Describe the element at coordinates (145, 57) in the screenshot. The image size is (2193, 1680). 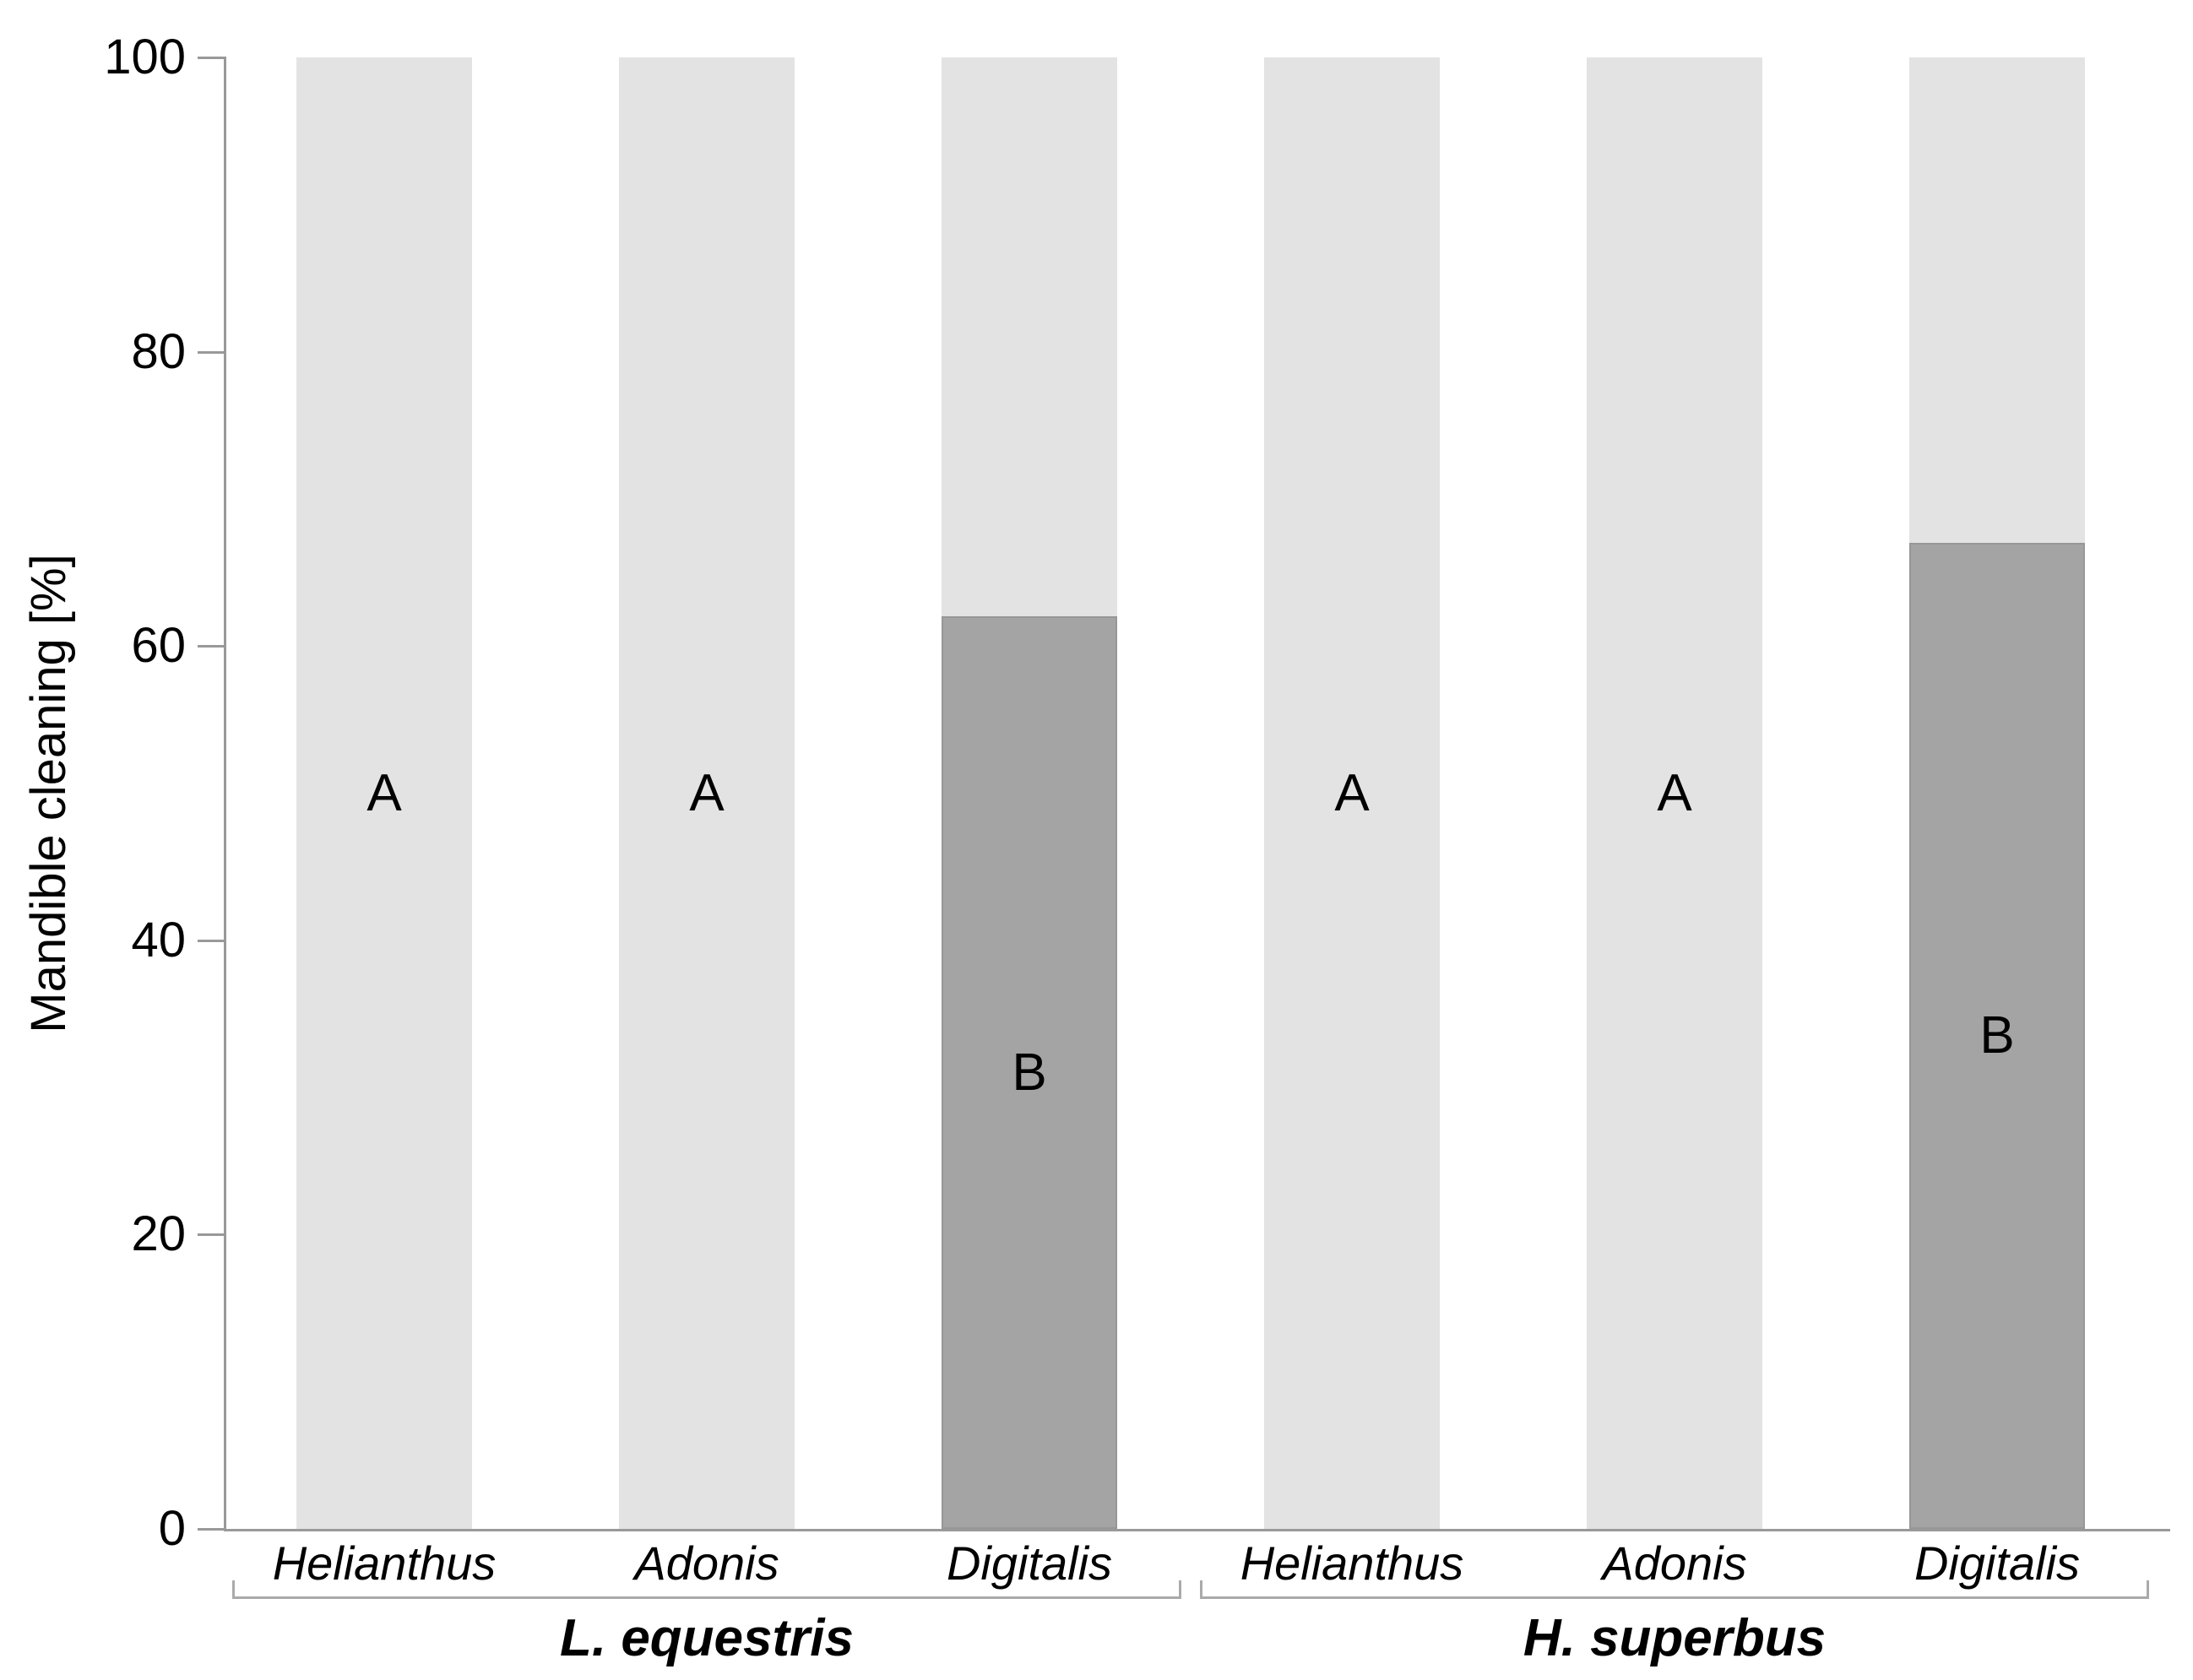
I see `y-tick-label: 100` at that location.